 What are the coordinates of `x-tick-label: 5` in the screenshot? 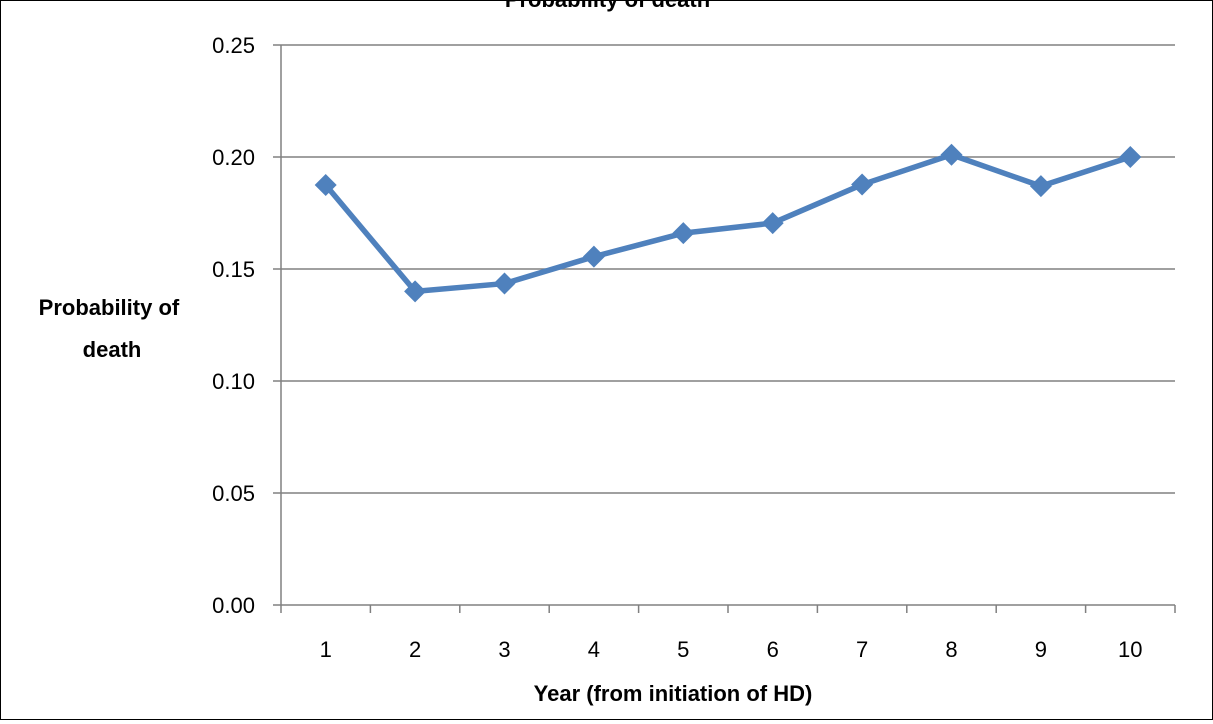 It's located at (683, 649).